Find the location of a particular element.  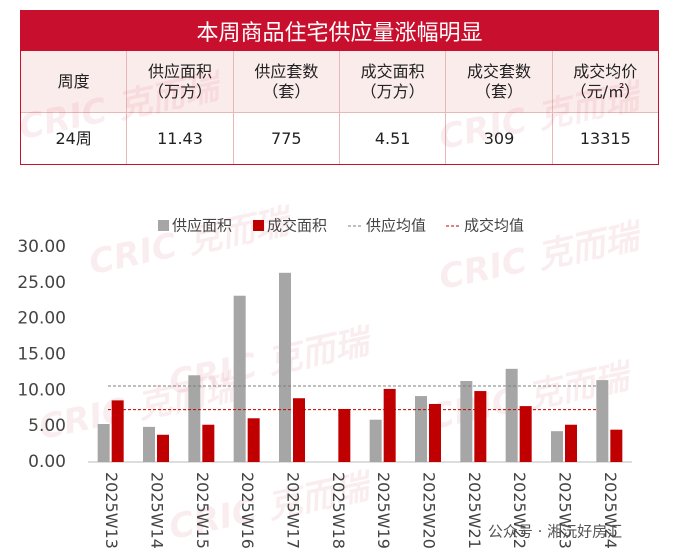

header-cell: 成交套数 （套） is located at coordinates (498, 82).